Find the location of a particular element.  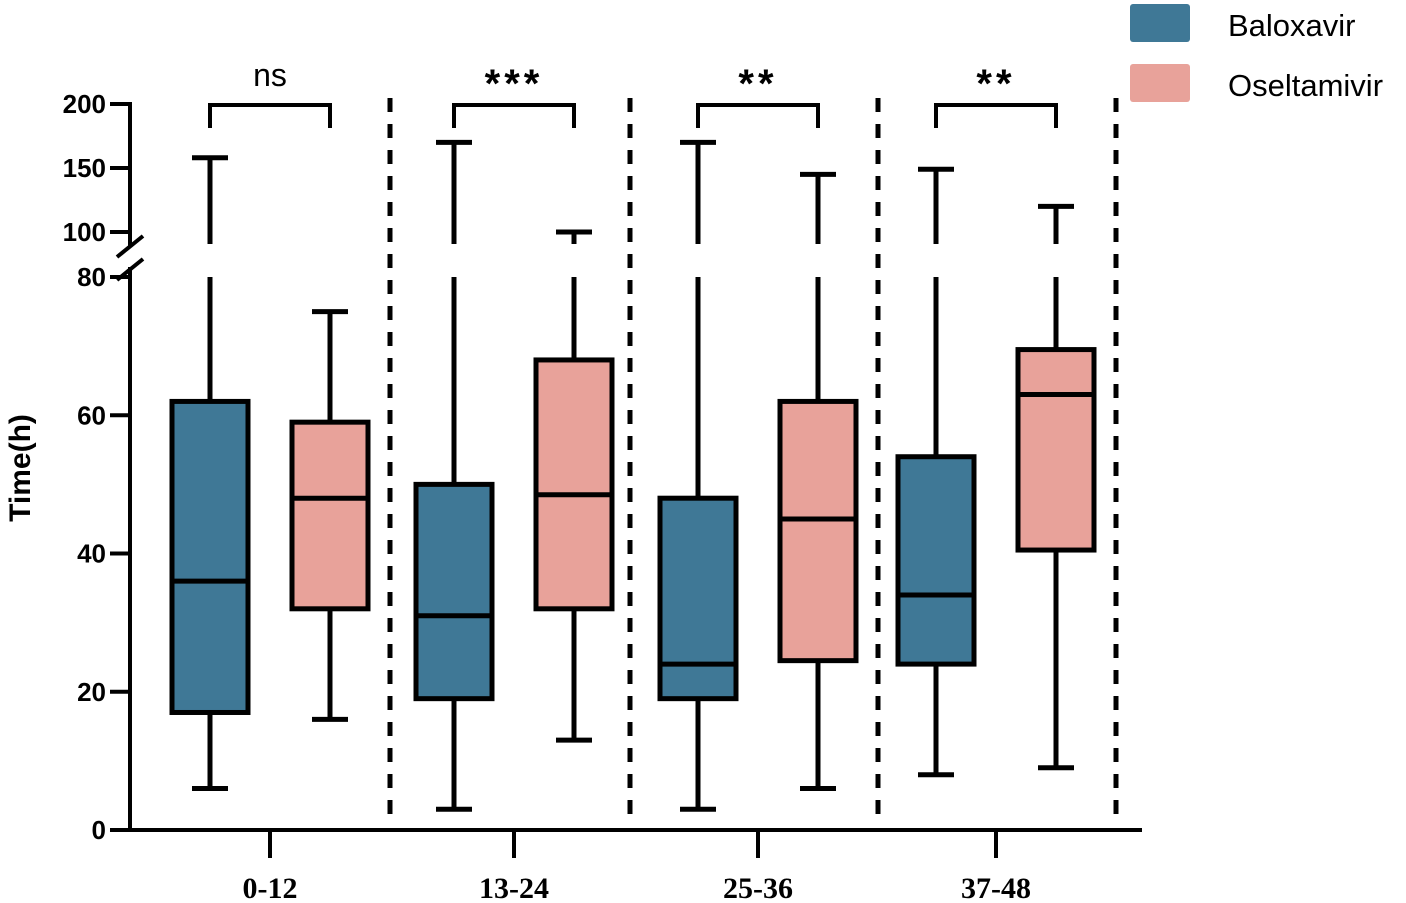

y-tick-label: 200 is located at coordinates (84, 104).